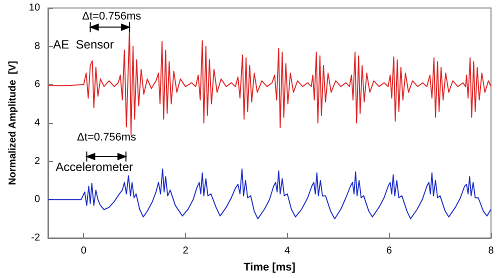  Describe the element at coordinates (83, 251) in the screenshot. I see `x-tick-label: 0` at that location.